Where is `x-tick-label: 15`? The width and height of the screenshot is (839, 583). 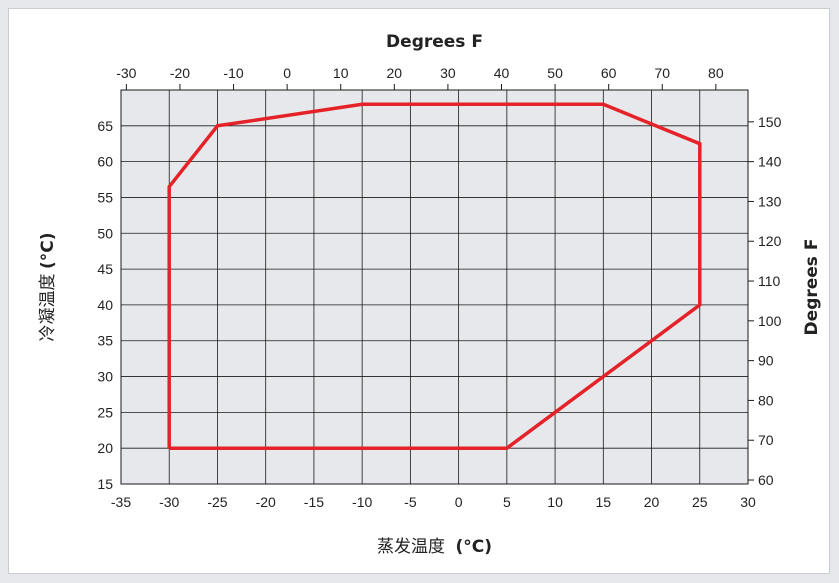
x-tick-label: 15 is located at coordinates (604, 502).